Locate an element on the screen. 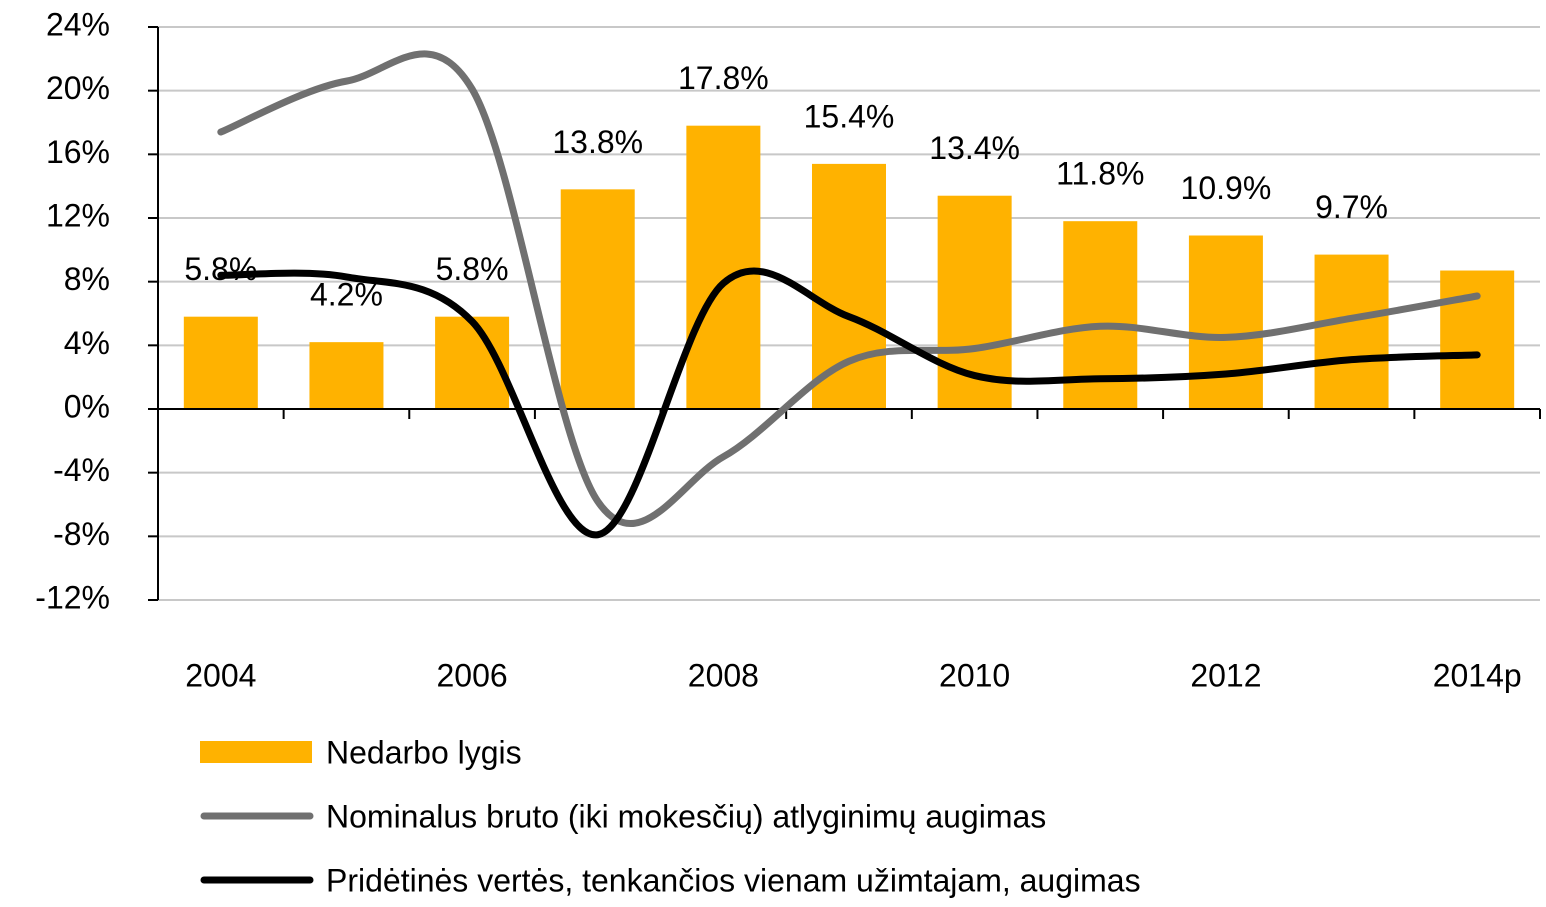 Image resolution: width=1546 pixels, height=907 pixels. y-tick-label: 24% is located at coordinates (78, 24).